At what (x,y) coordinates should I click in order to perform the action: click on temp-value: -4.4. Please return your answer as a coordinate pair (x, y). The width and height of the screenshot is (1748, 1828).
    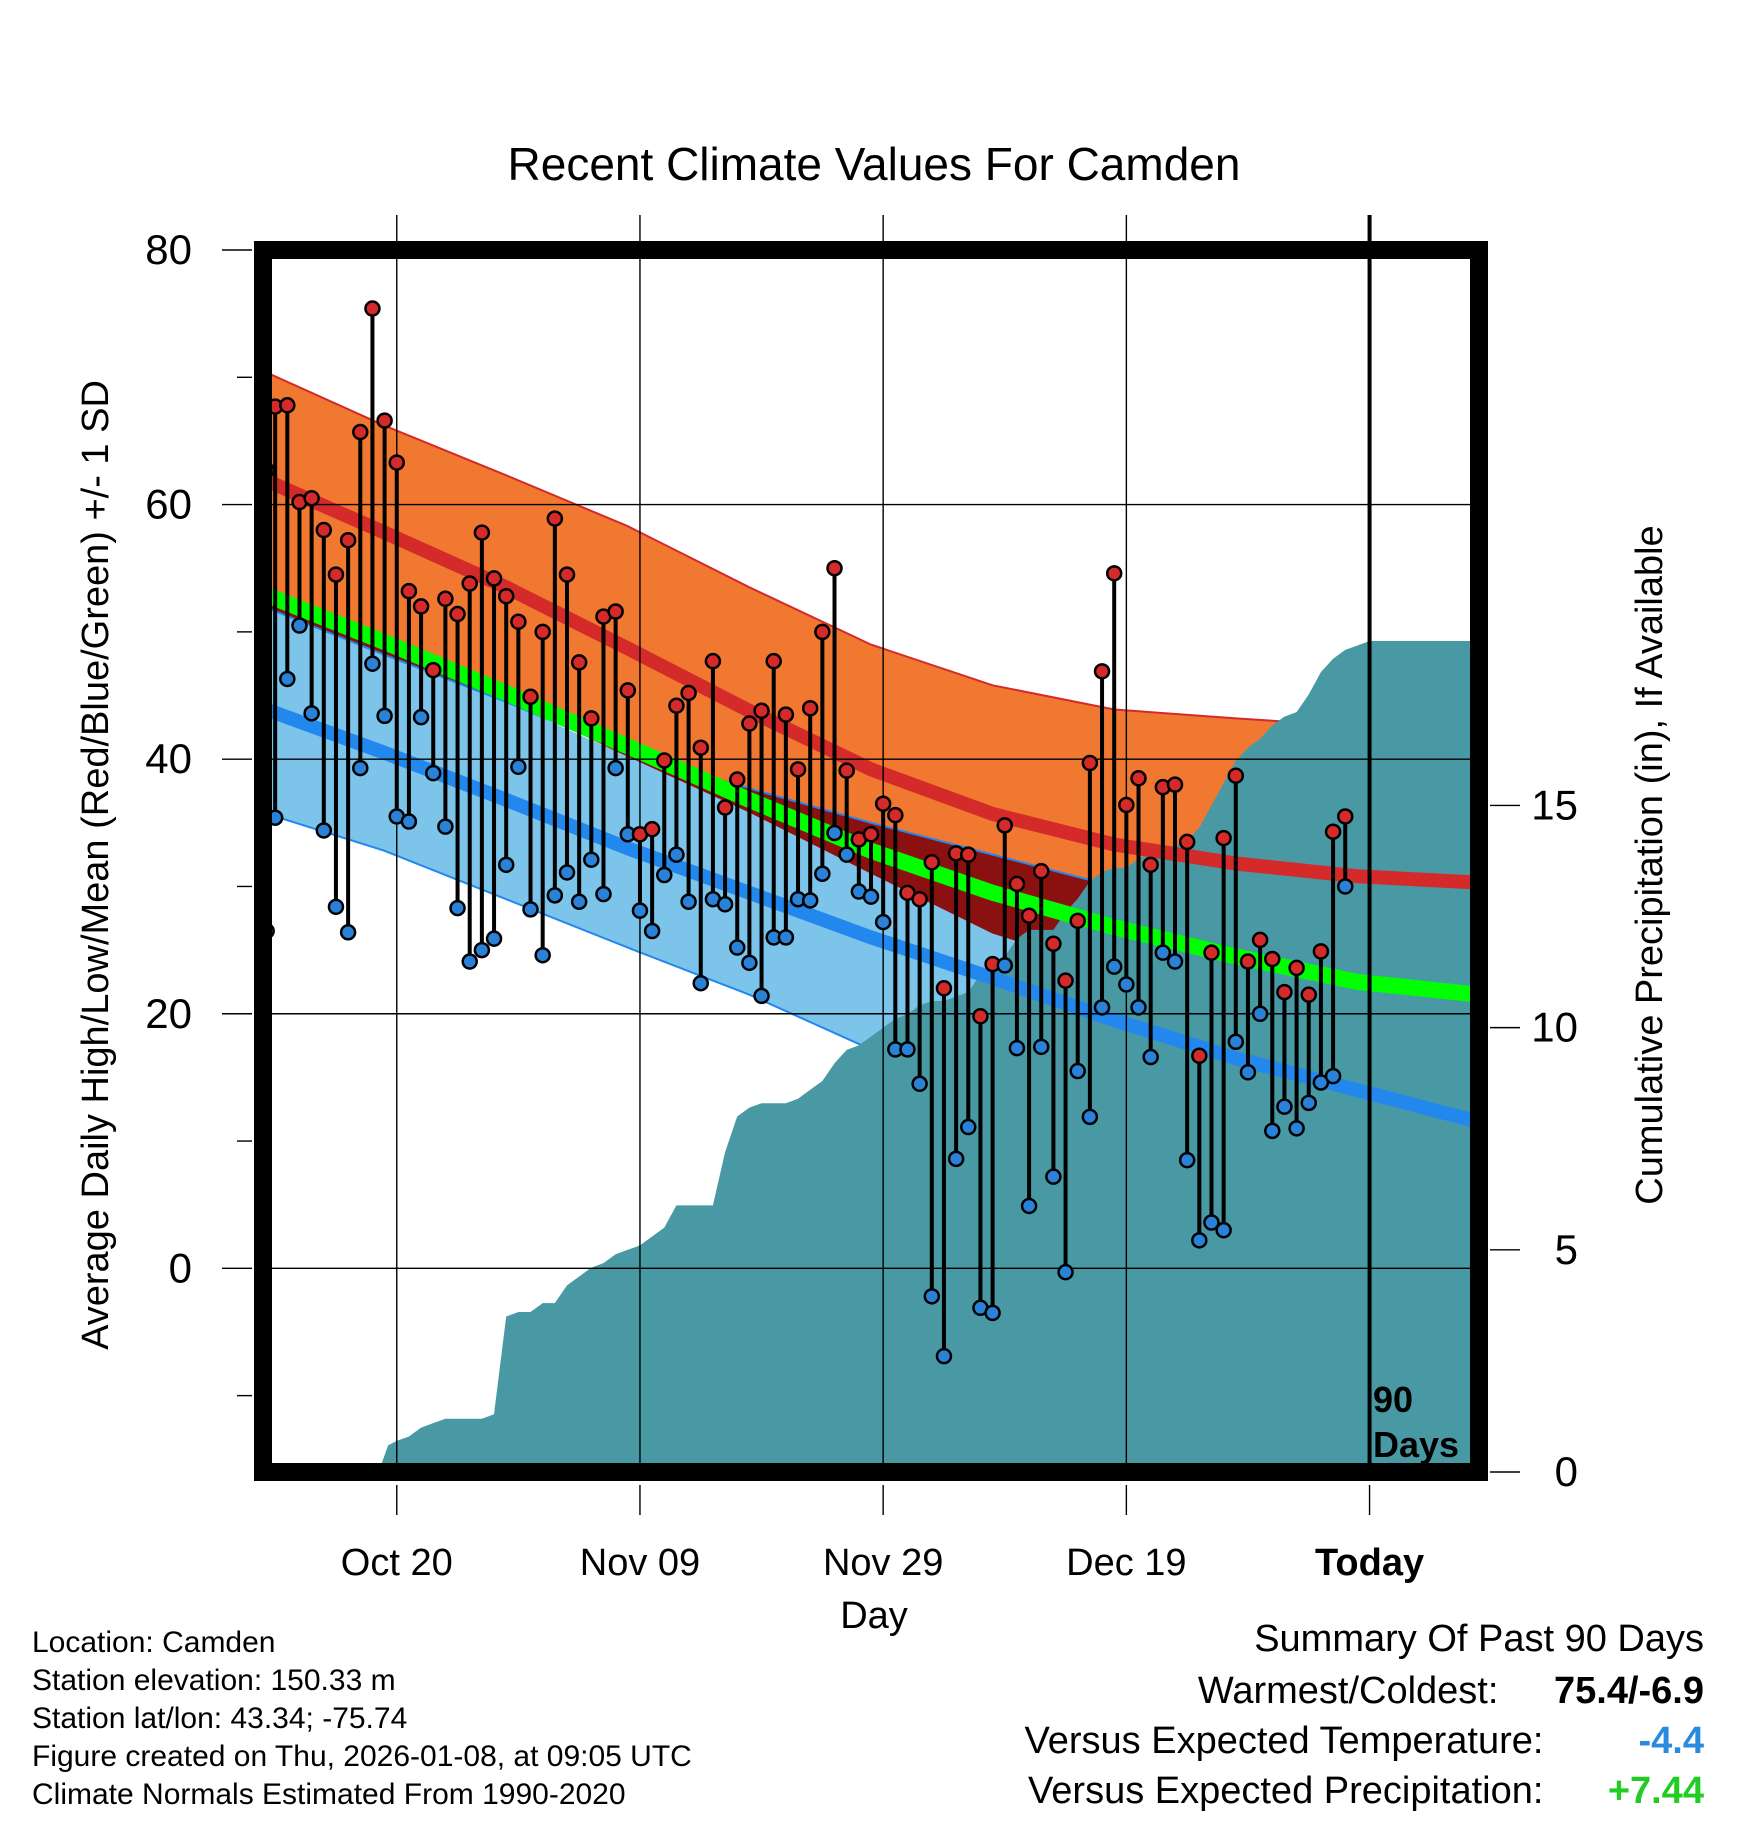
    Looking at the image, I should click on (1671, 1741).